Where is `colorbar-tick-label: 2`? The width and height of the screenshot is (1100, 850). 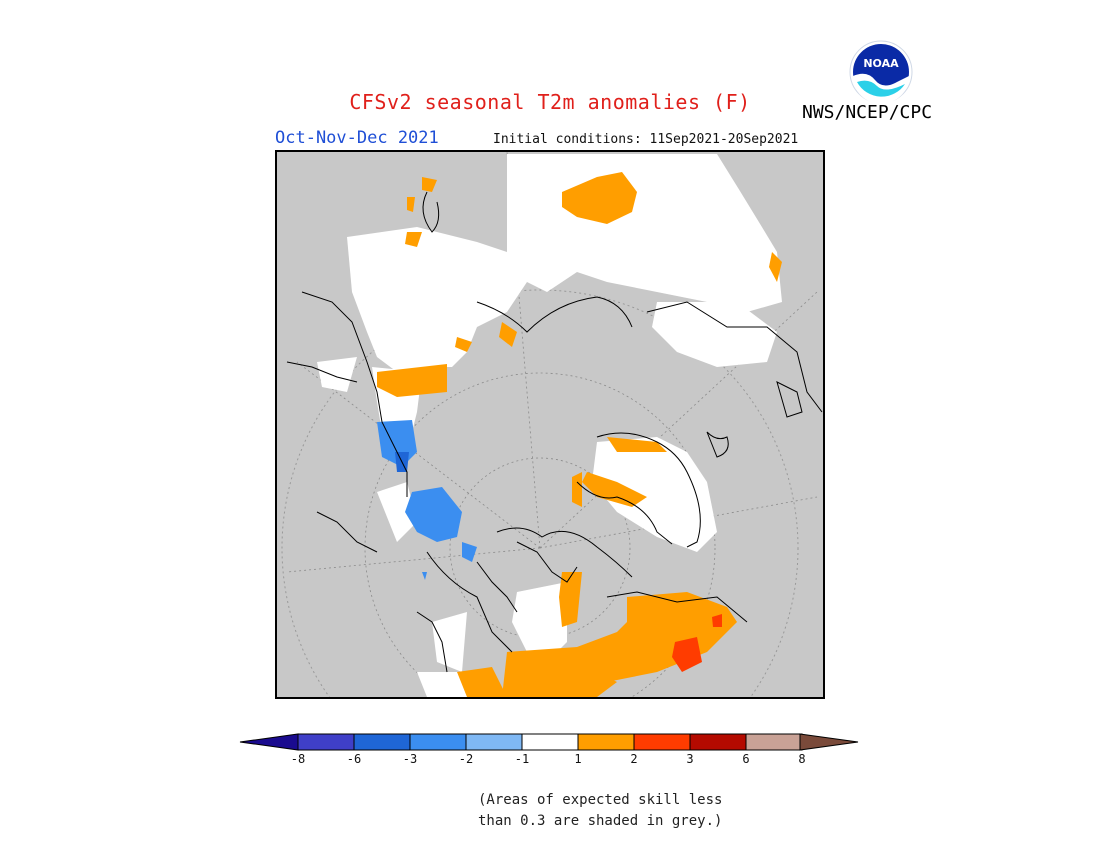
colorbar-tick-label: 2 is located at coordinates (634, 759).